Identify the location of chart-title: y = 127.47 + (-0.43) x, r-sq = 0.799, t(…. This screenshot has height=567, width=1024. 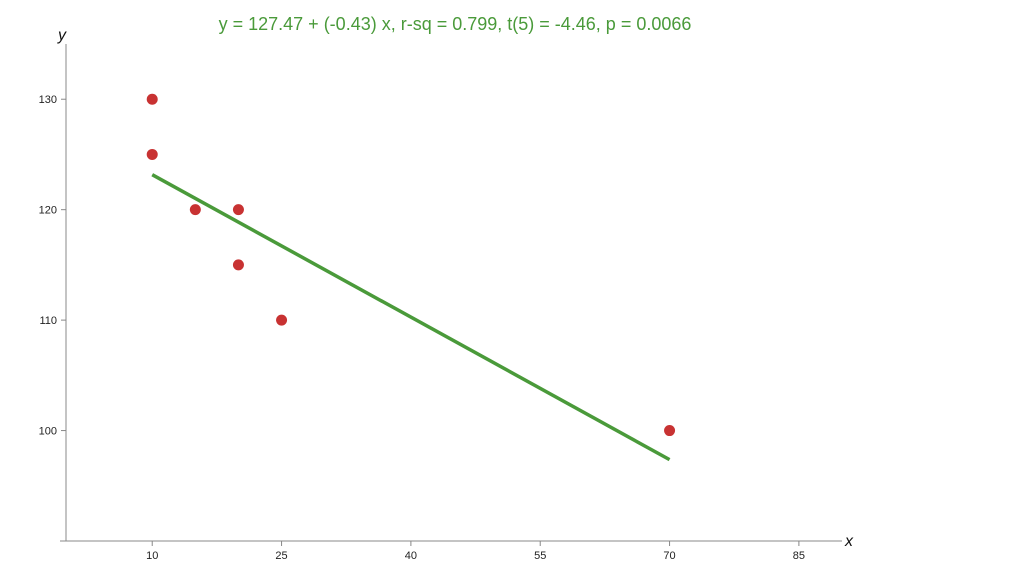
(455, 24).